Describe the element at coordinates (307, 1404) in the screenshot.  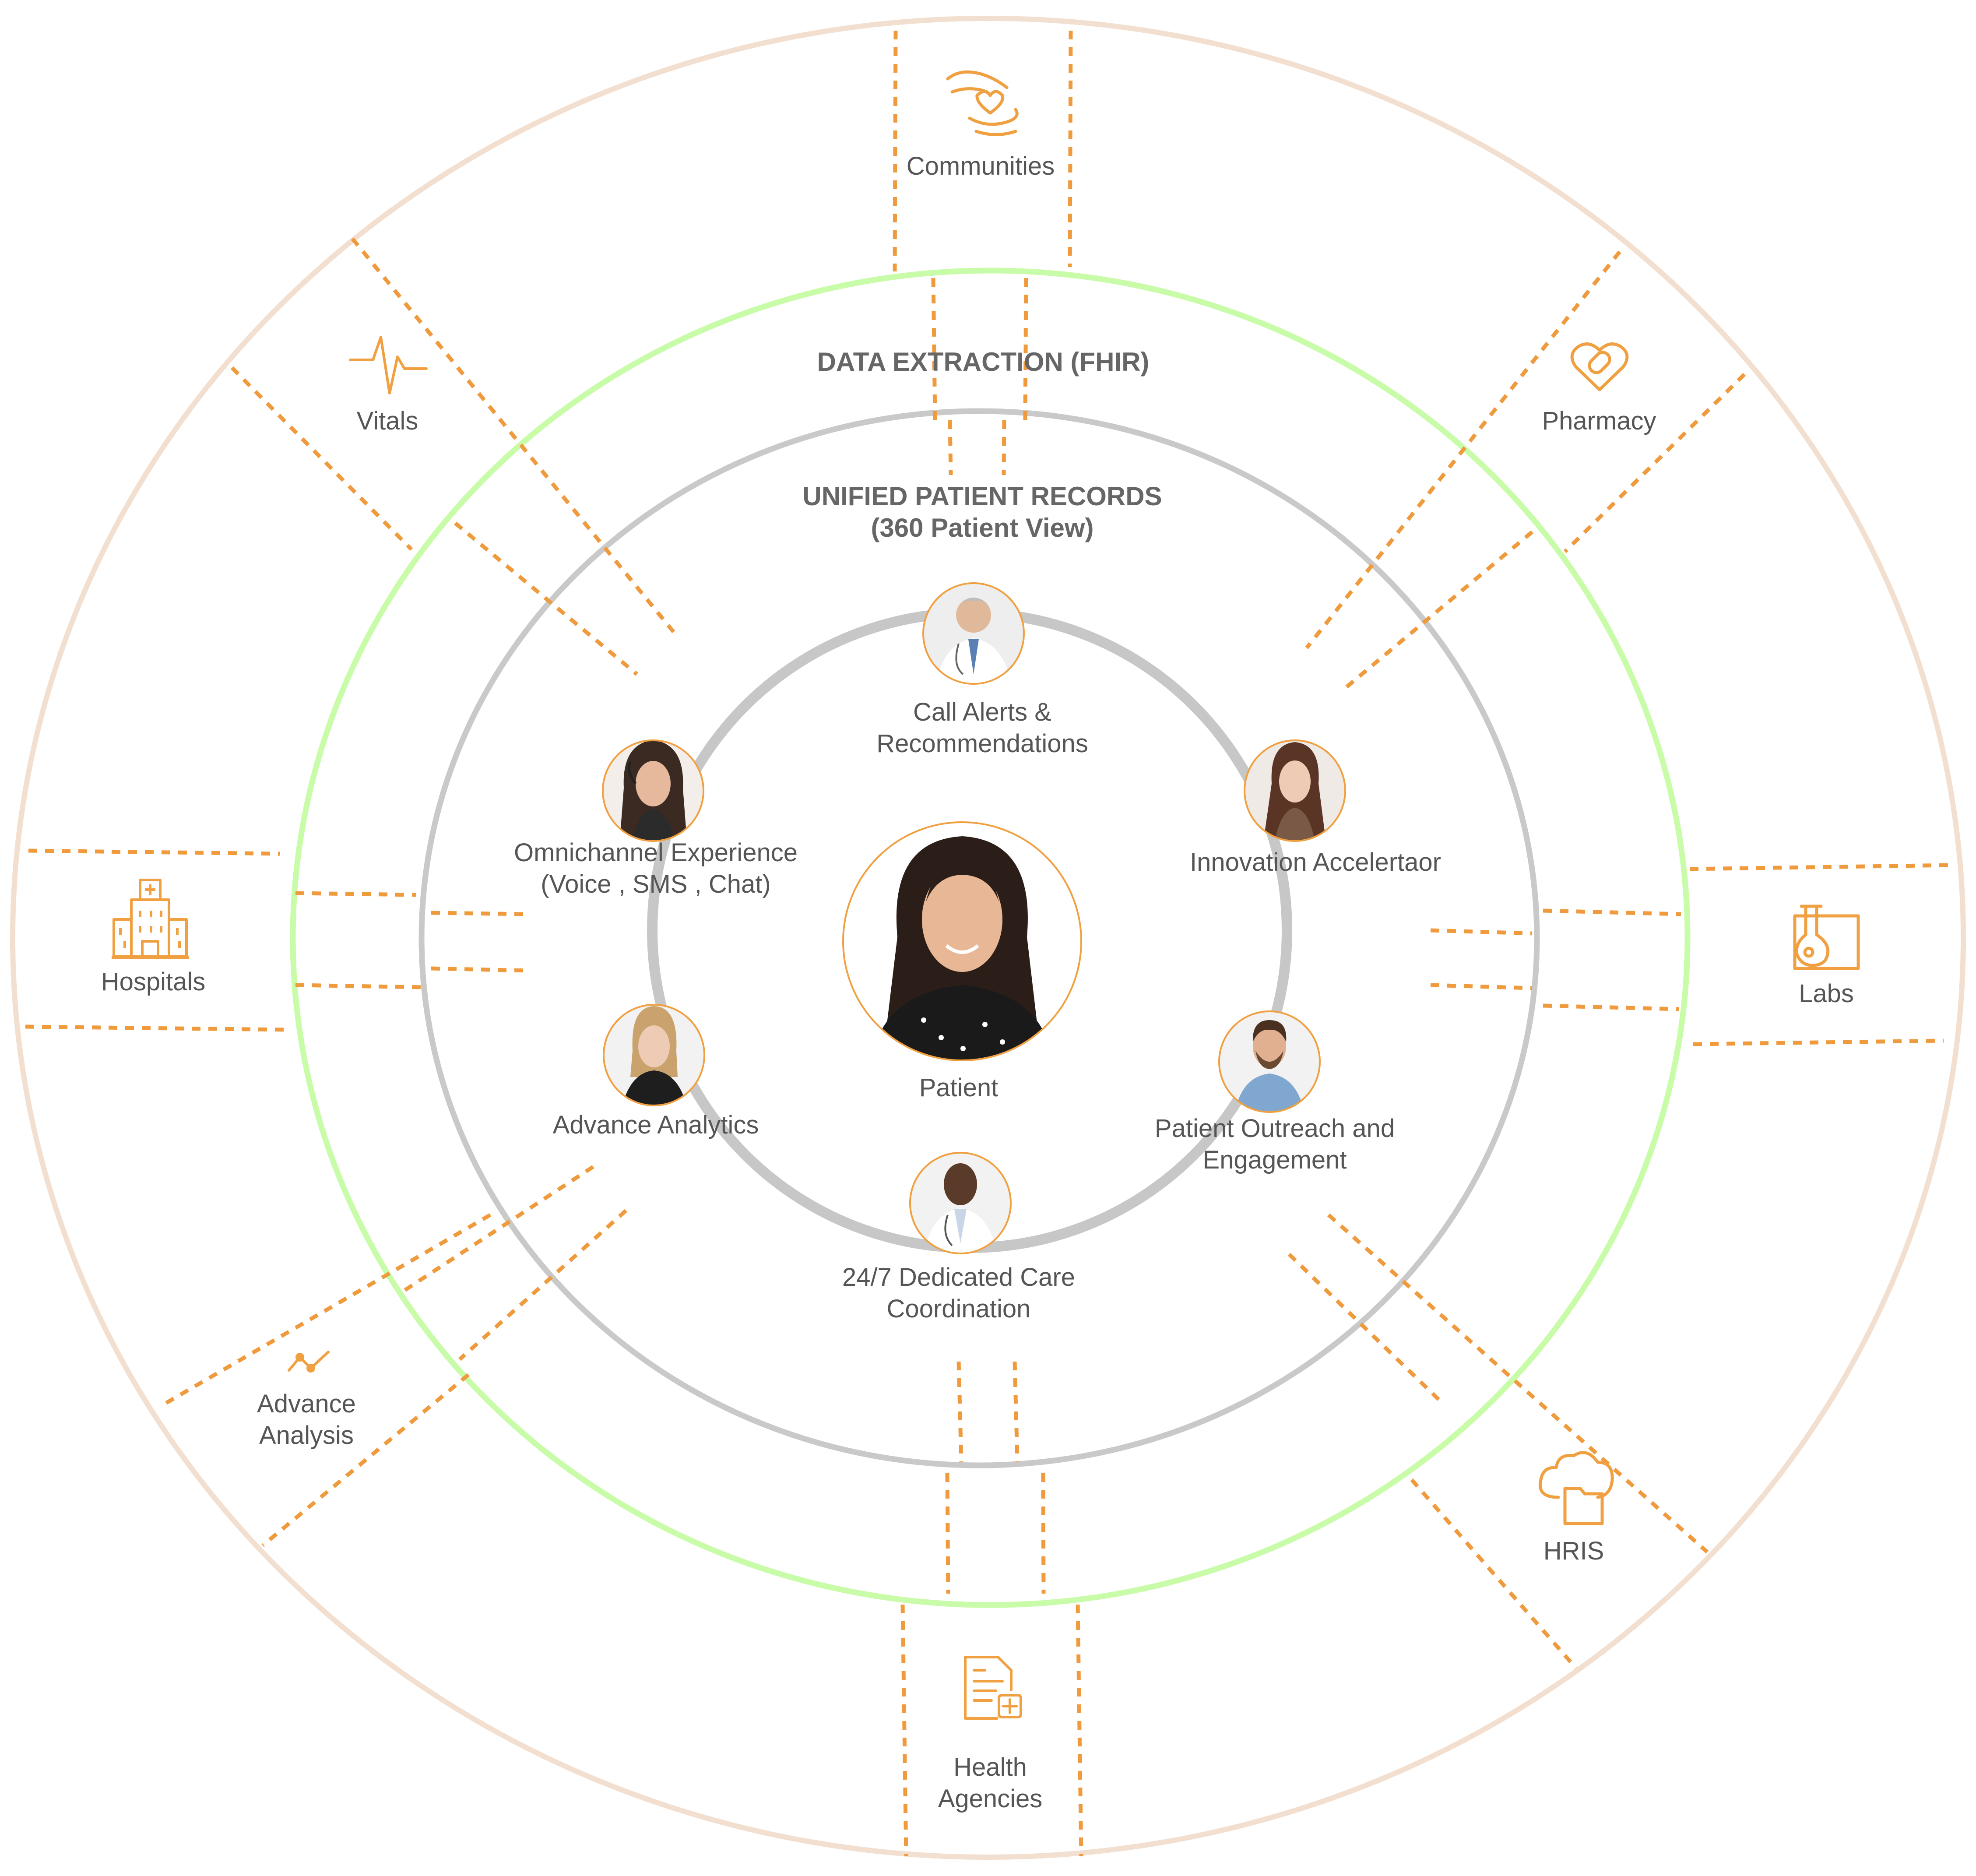
I see `advance-analysis-line1: Advance` at that location.